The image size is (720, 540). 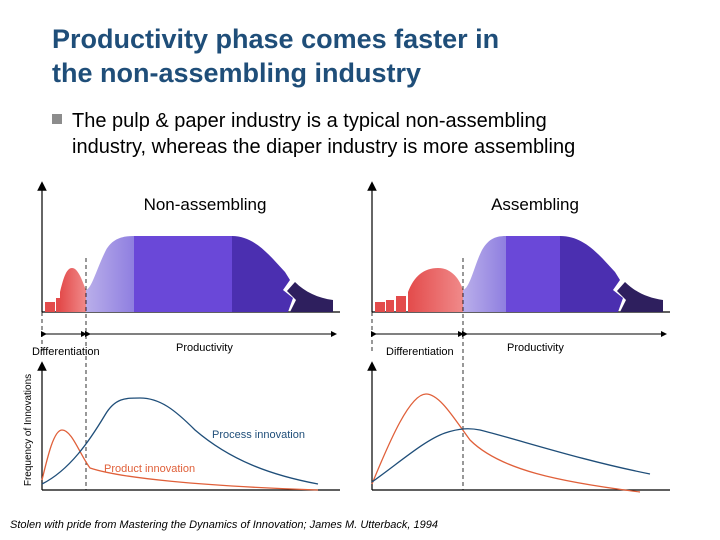 What do you see at coordinates (183, 274) in the screenshot?
I see `left-phase-violet` at bounding box center [183, 274].